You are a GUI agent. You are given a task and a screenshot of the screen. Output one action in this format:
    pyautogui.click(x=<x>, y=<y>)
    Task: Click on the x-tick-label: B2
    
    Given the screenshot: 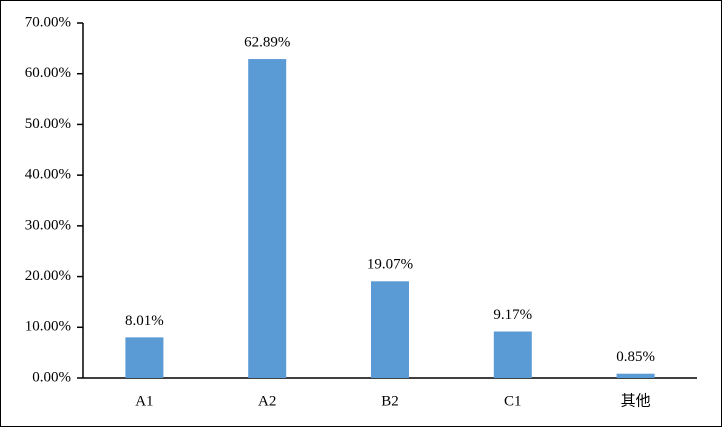 What is the action you would take?
    pyautogui.click(x=390, y=401)
    